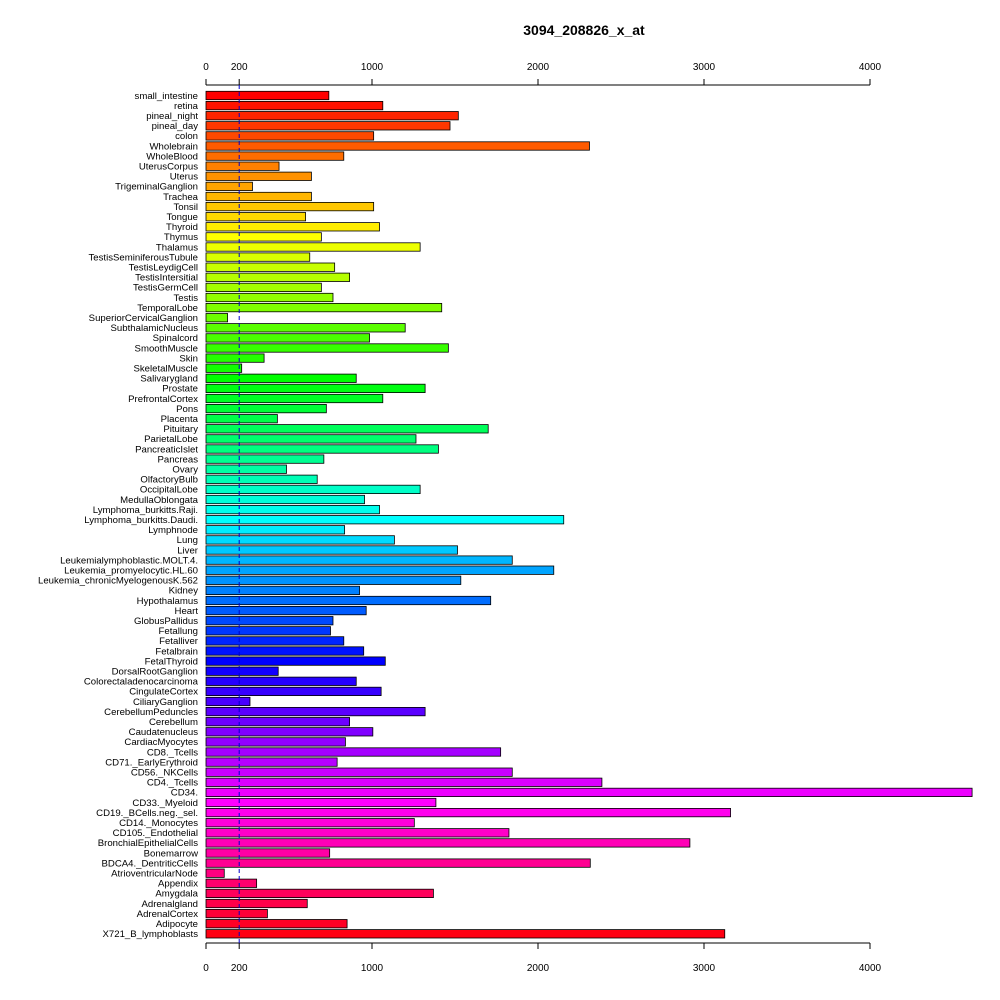  I want to click on category-label: Skin, so click(188, 358).